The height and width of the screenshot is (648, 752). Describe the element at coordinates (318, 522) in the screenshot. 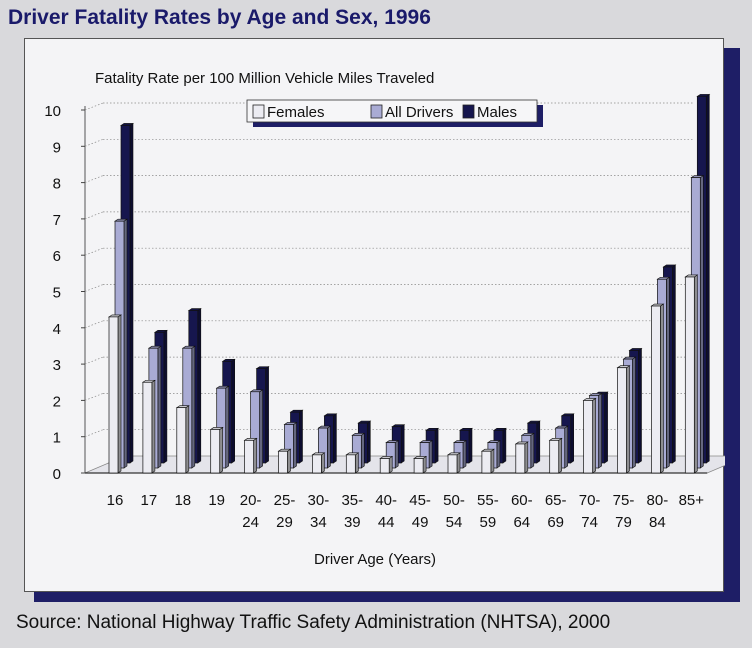

I see `x-tick-label: 34` at that location.